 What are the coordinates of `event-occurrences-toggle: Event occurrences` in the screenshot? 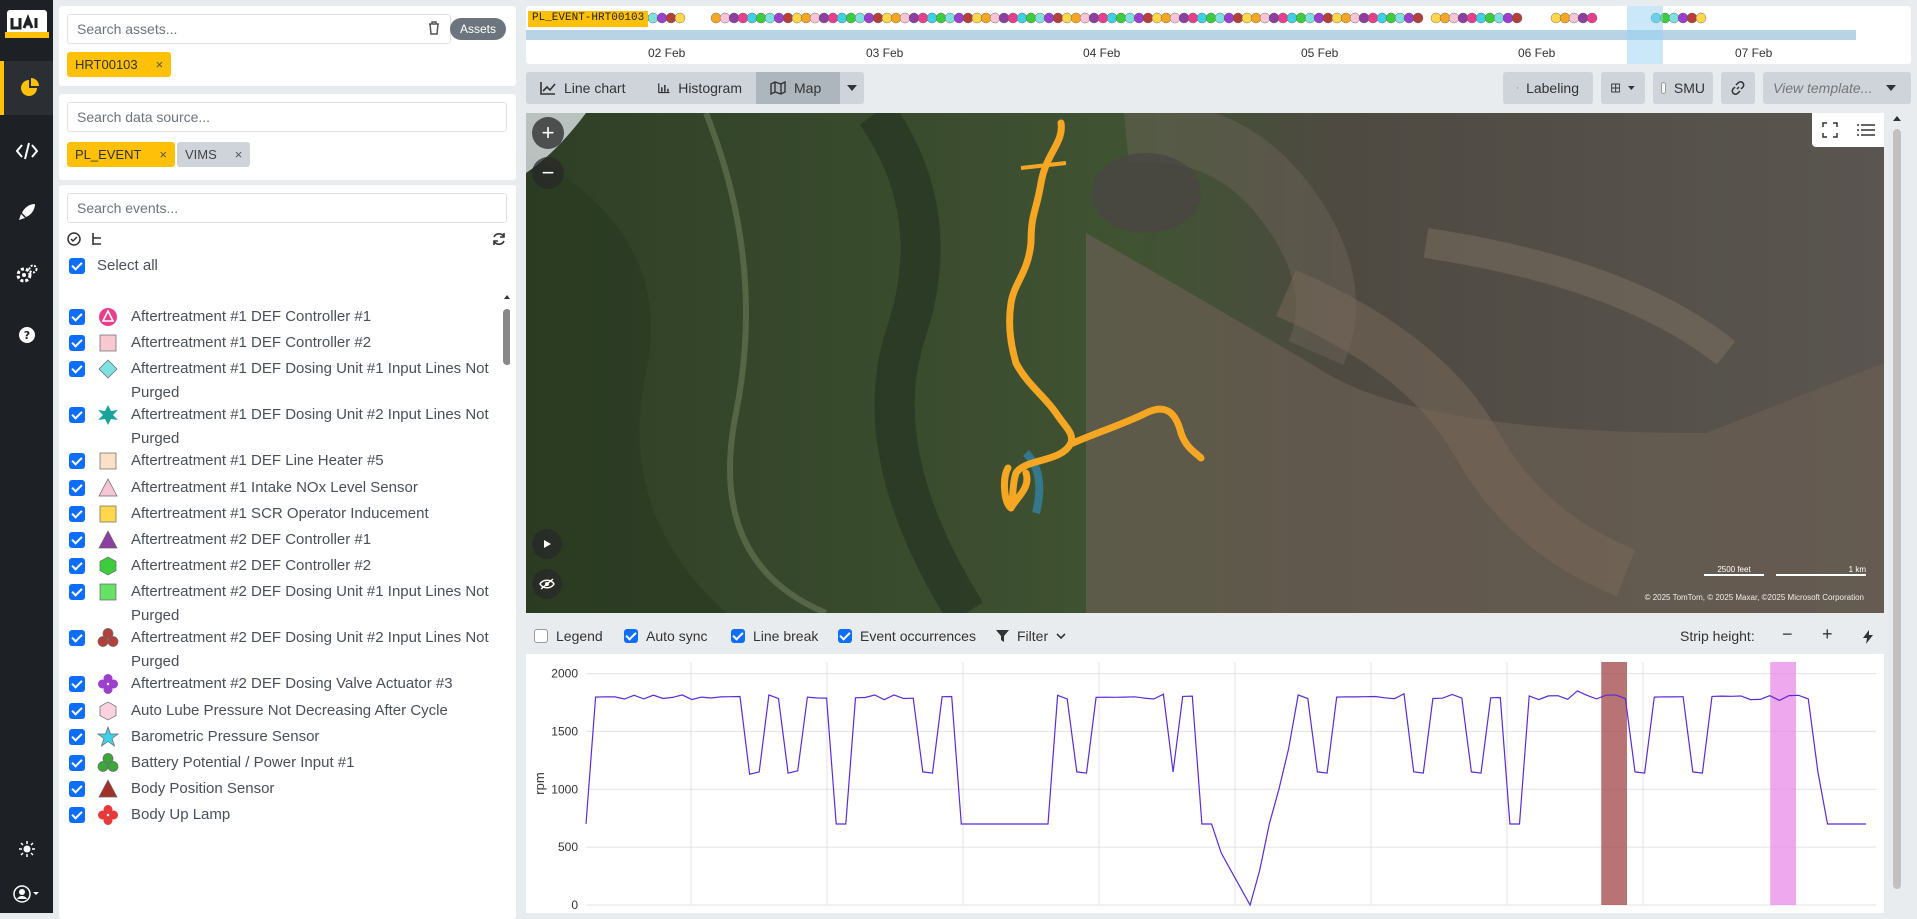 It's located at (907, 636).